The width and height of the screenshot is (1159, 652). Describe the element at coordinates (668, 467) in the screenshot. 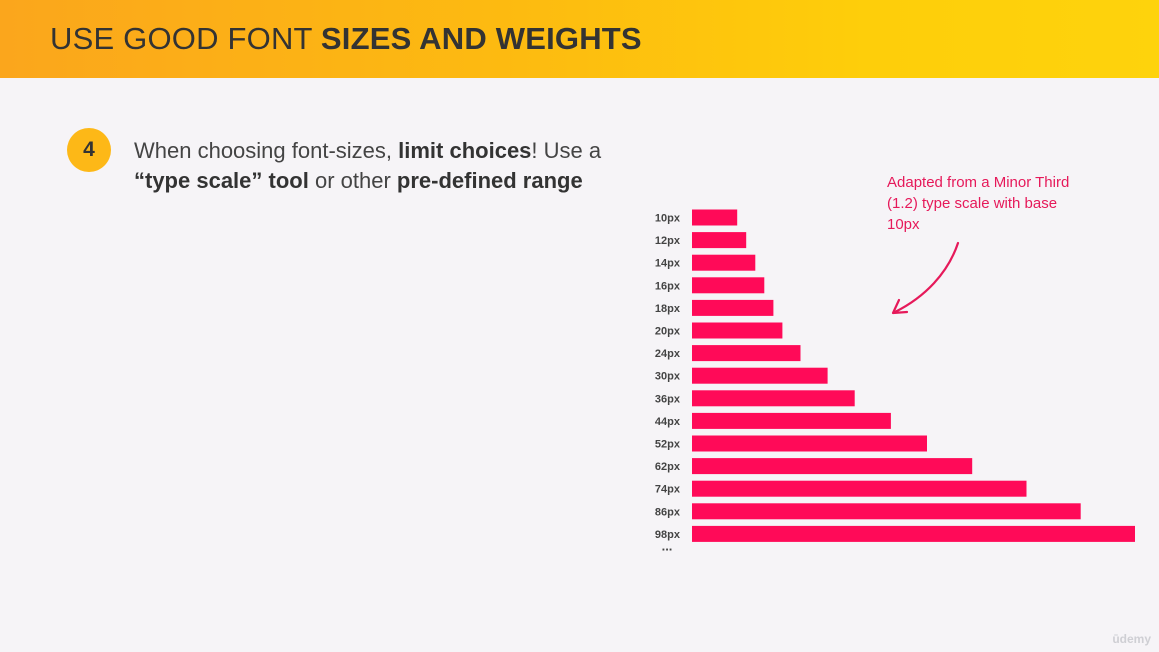

I see `bar-label-62px: 62px` at that location.